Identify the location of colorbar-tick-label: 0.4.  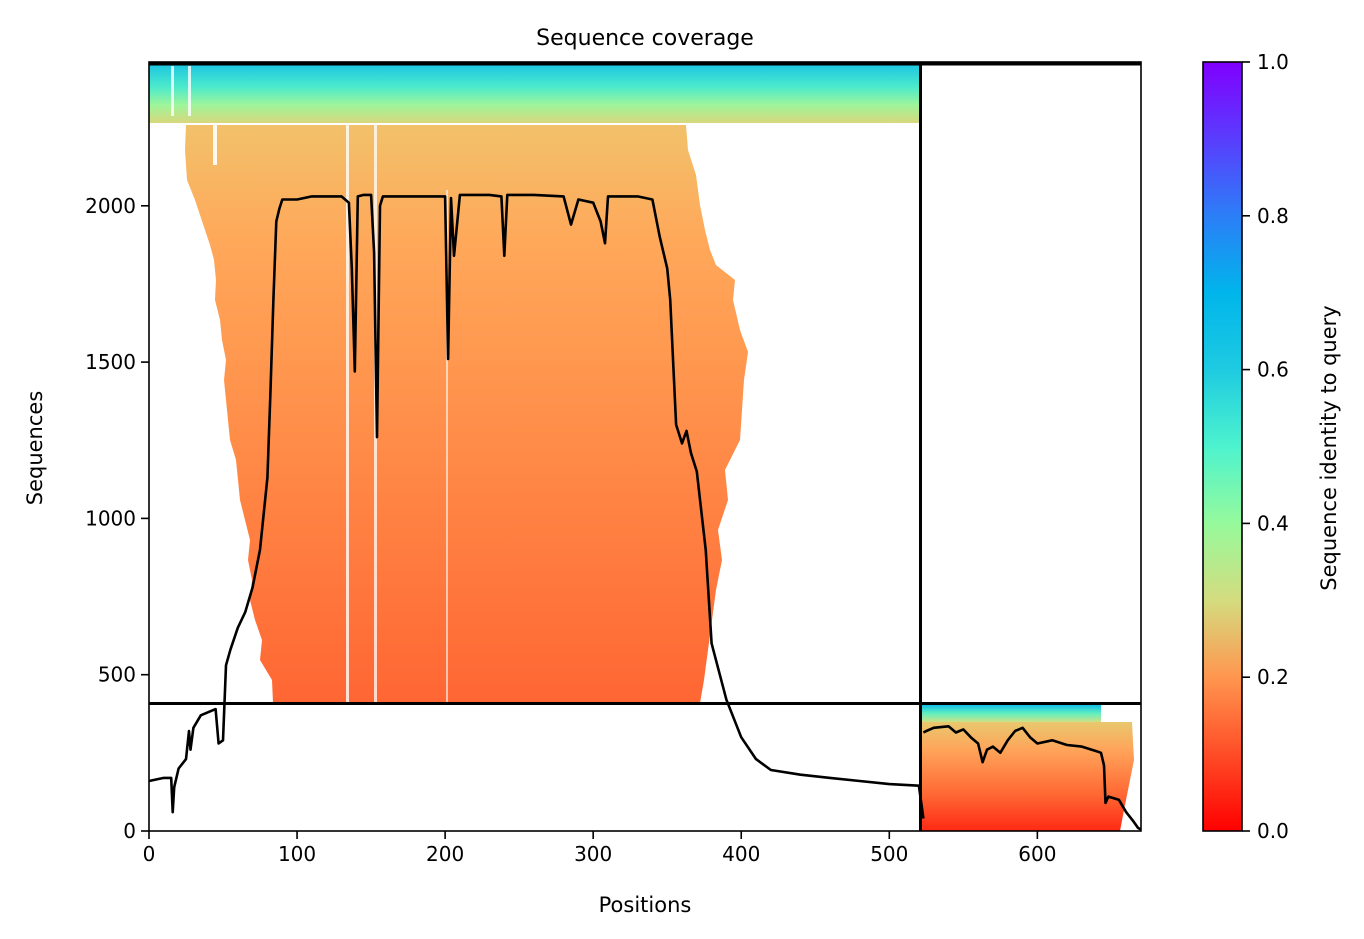
(1273, 523).